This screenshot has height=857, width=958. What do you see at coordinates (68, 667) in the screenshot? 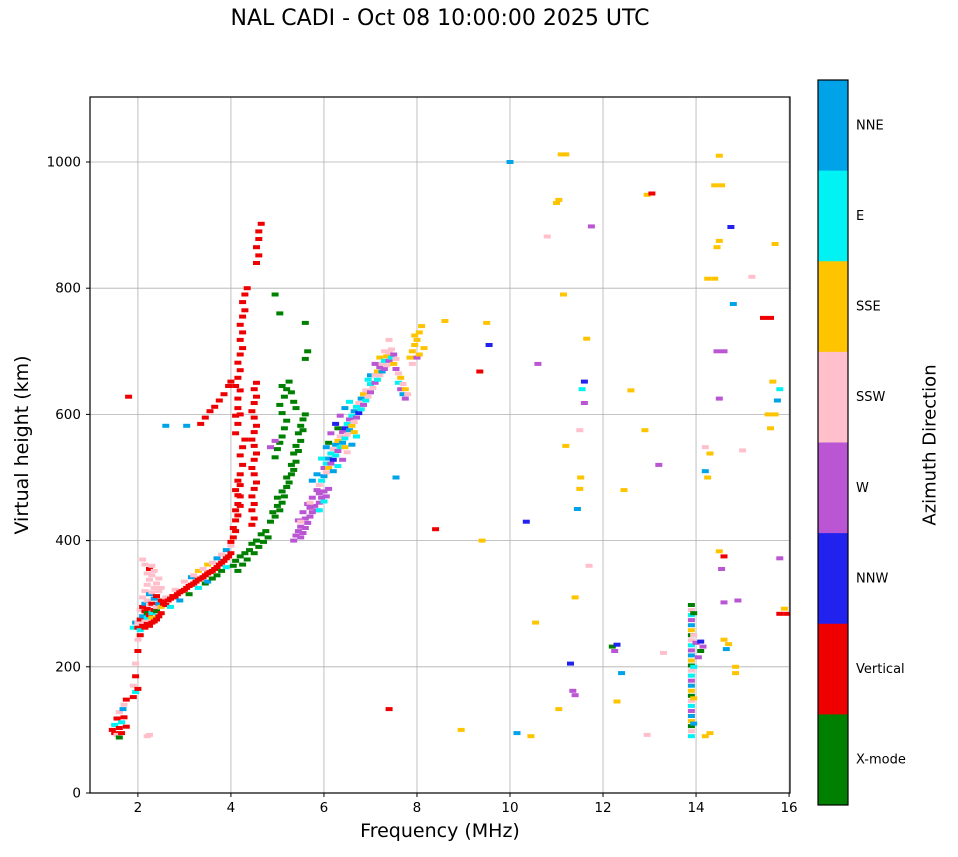
I see `y-tick-label: 200` at bounding box center [68, 667].